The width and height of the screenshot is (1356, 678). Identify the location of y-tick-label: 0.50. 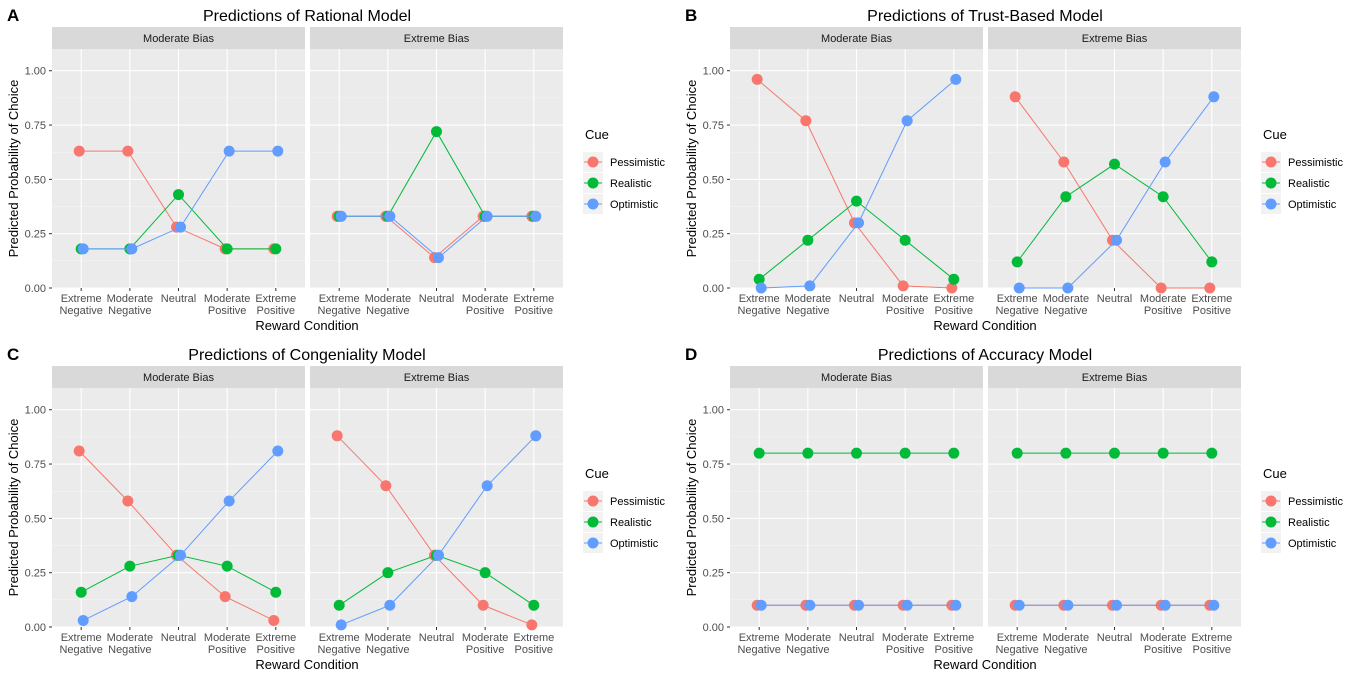
(35, 180).